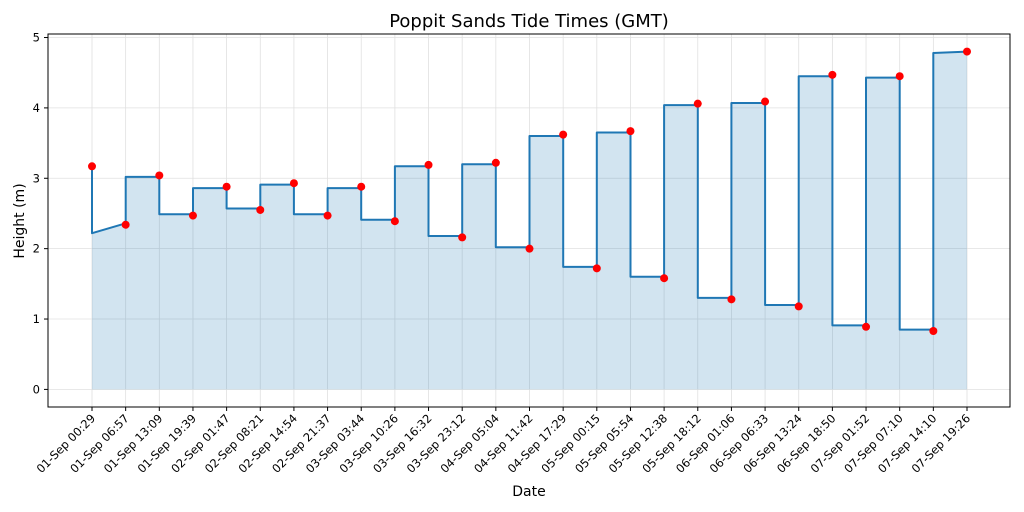 This screenshot has height=512, width=1024. What do you see at coordinates (36, 249) in the screenshot?
I see `y-tick-label: 2` at bounding box center [36, 249].